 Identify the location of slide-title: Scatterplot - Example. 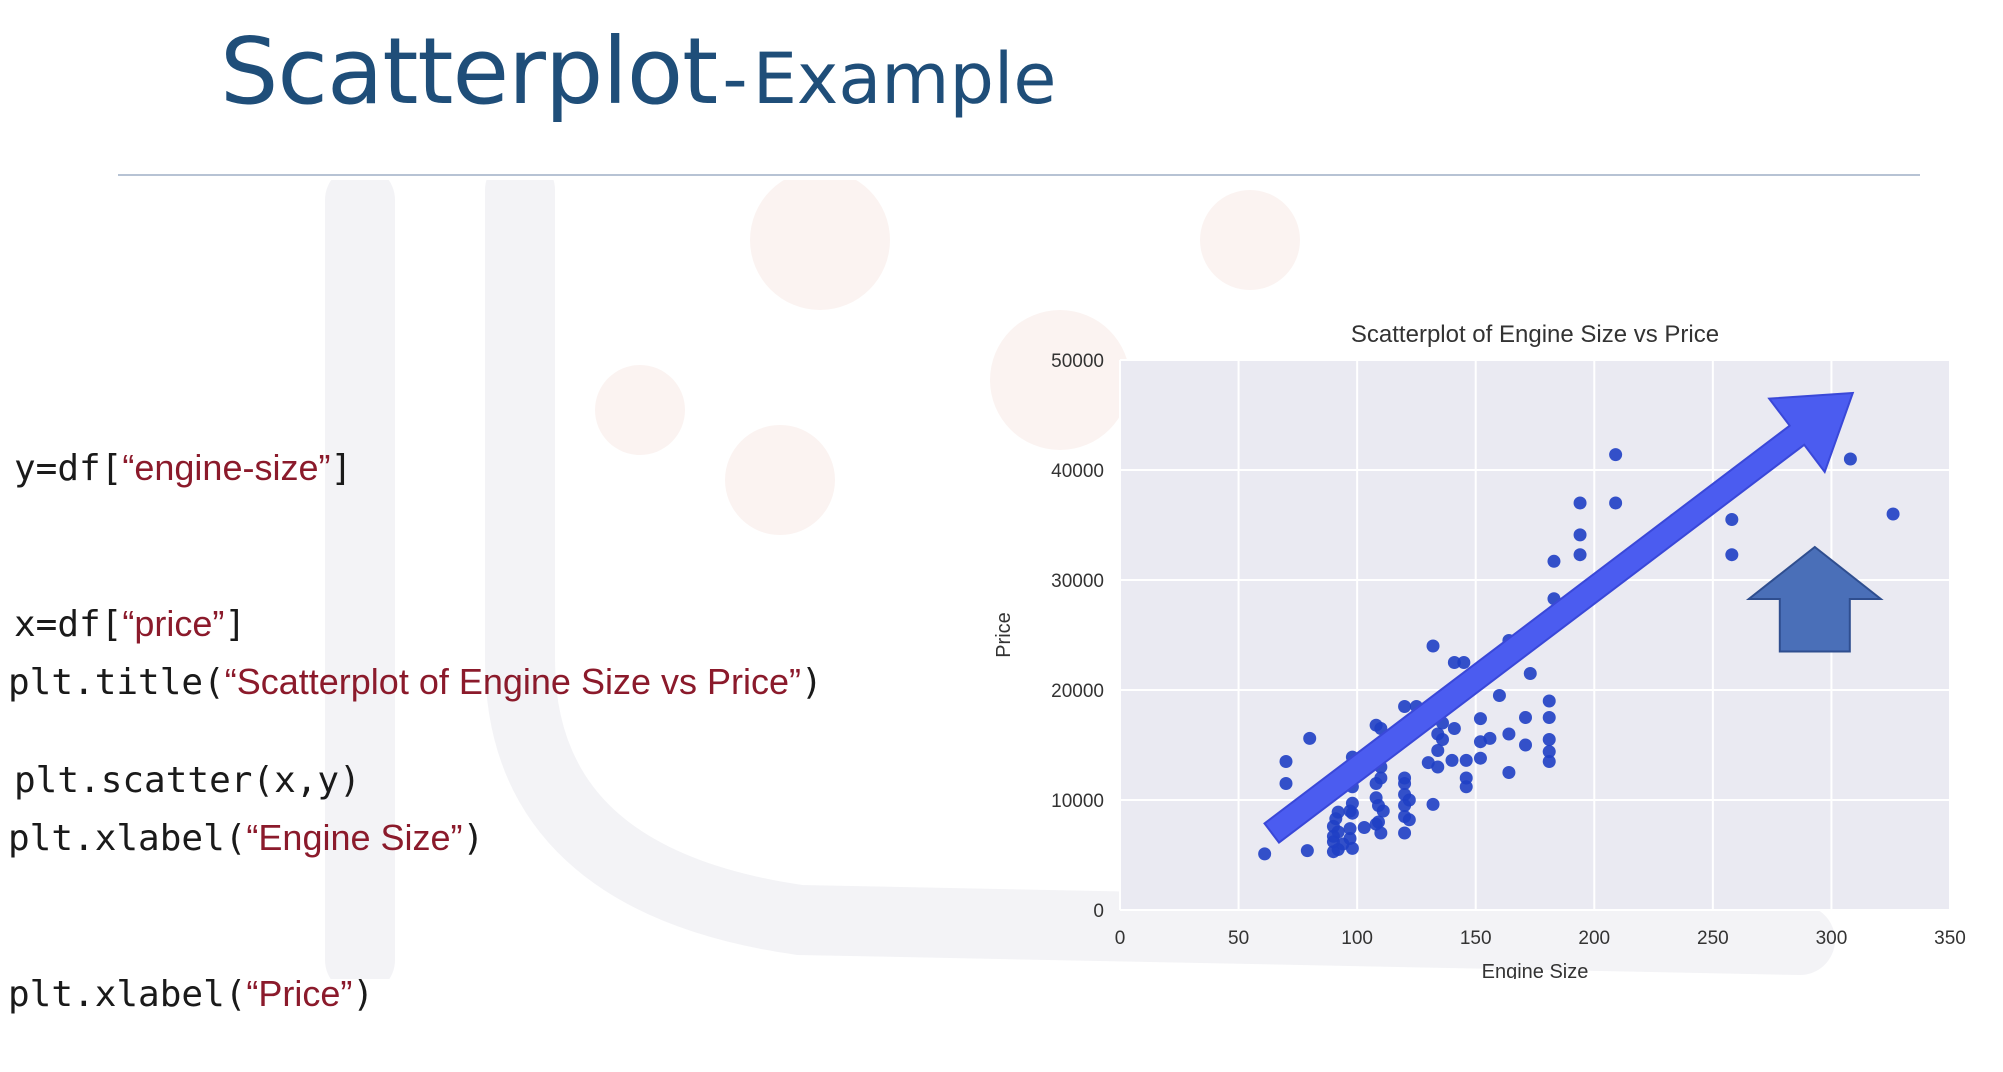
(638, 71).